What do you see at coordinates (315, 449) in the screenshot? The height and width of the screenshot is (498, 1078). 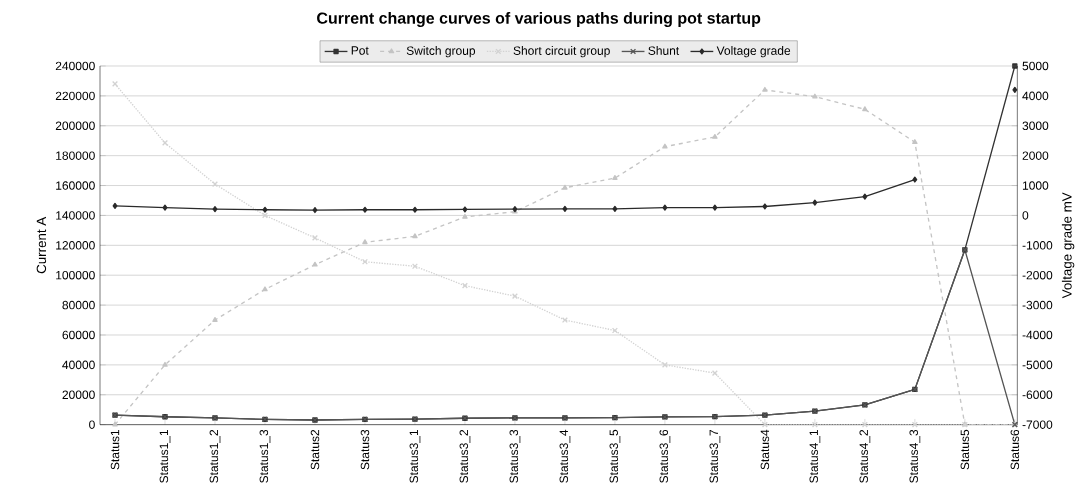 I see `x-tick-label: Status2` at bounding box center [315, 449].